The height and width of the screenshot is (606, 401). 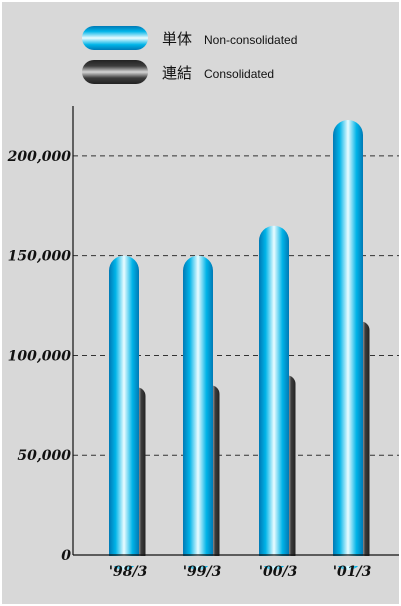 What do you see at coordinates (66, 556) in the screenshot?
I see `y-tick-label: 0` at bounding box center [66, 556].